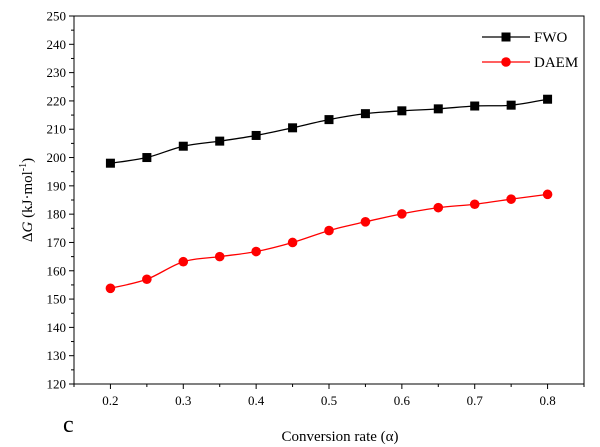 The height and width of the screenshot is (447, 600). I want to click on y-tick-label: 120, so click(57, 384).